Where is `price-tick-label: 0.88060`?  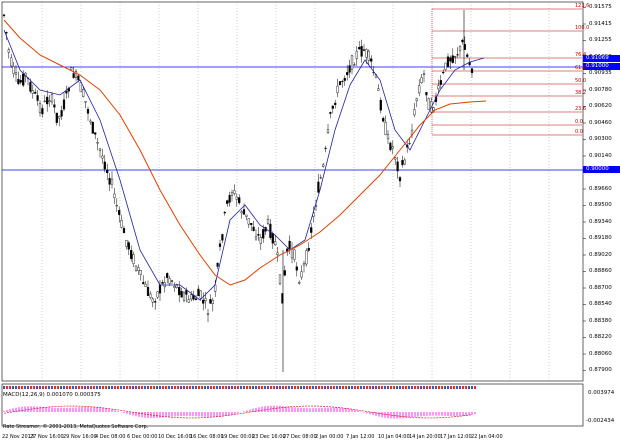
price-tick-label: 0.88060 is located at coordinates (600, 353).